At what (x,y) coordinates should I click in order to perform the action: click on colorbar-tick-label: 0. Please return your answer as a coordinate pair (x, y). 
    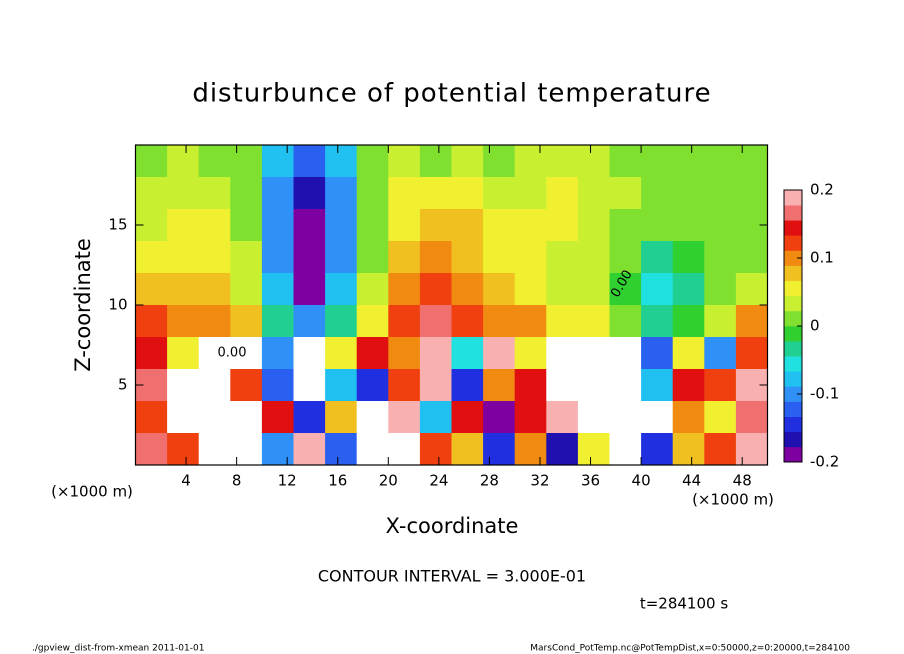
    Looking at the image, I should click on (815, 326).